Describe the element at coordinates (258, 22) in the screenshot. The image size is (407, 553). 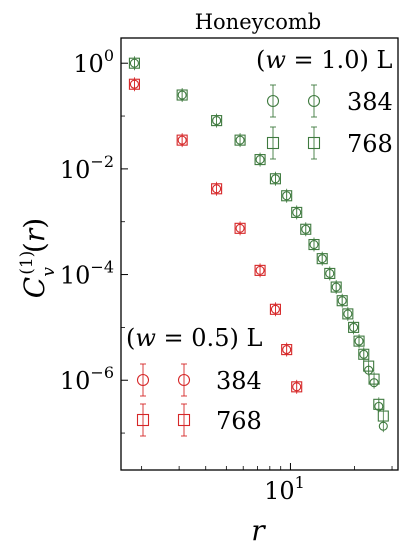
I see `chart-title: Honeycomb` at that location.